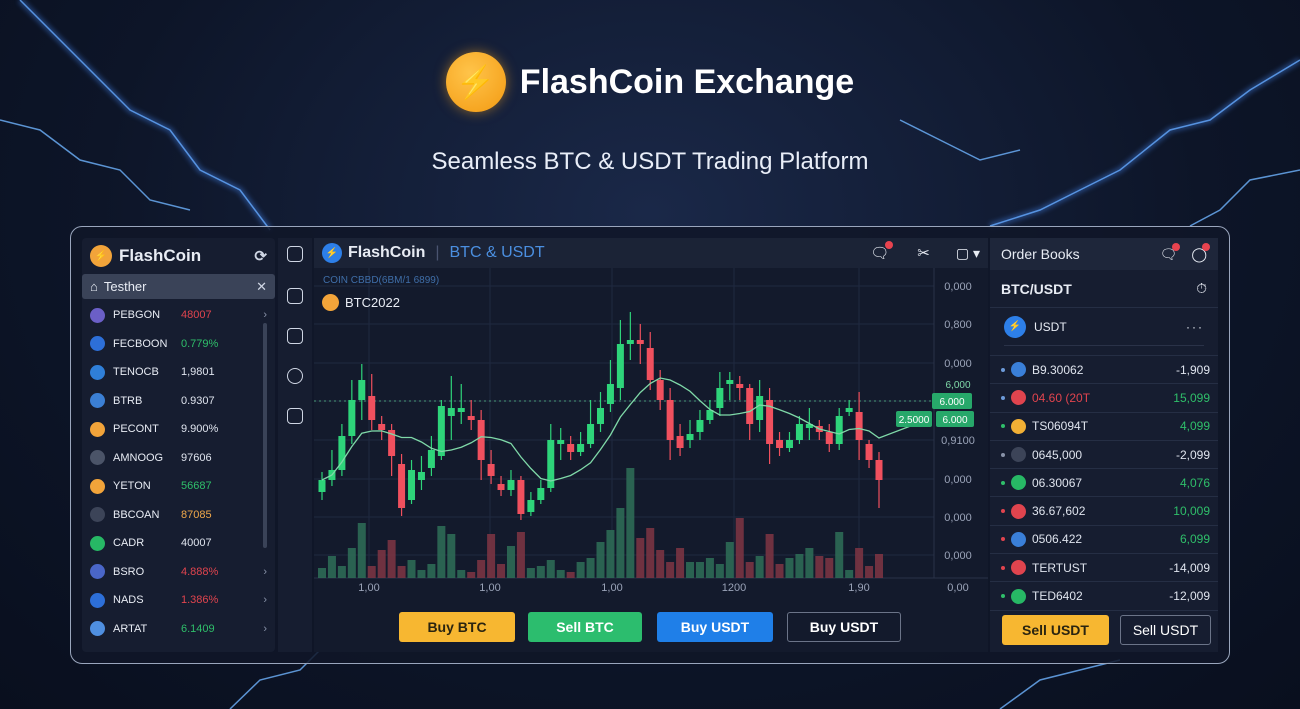 The width and height of the screenshot is (1300, 709). What do you see at coordinates (1104, 370) in the screenshot?
I see `order-book-row: B9.30062 -1,909` at bounding box center [1104, 370].